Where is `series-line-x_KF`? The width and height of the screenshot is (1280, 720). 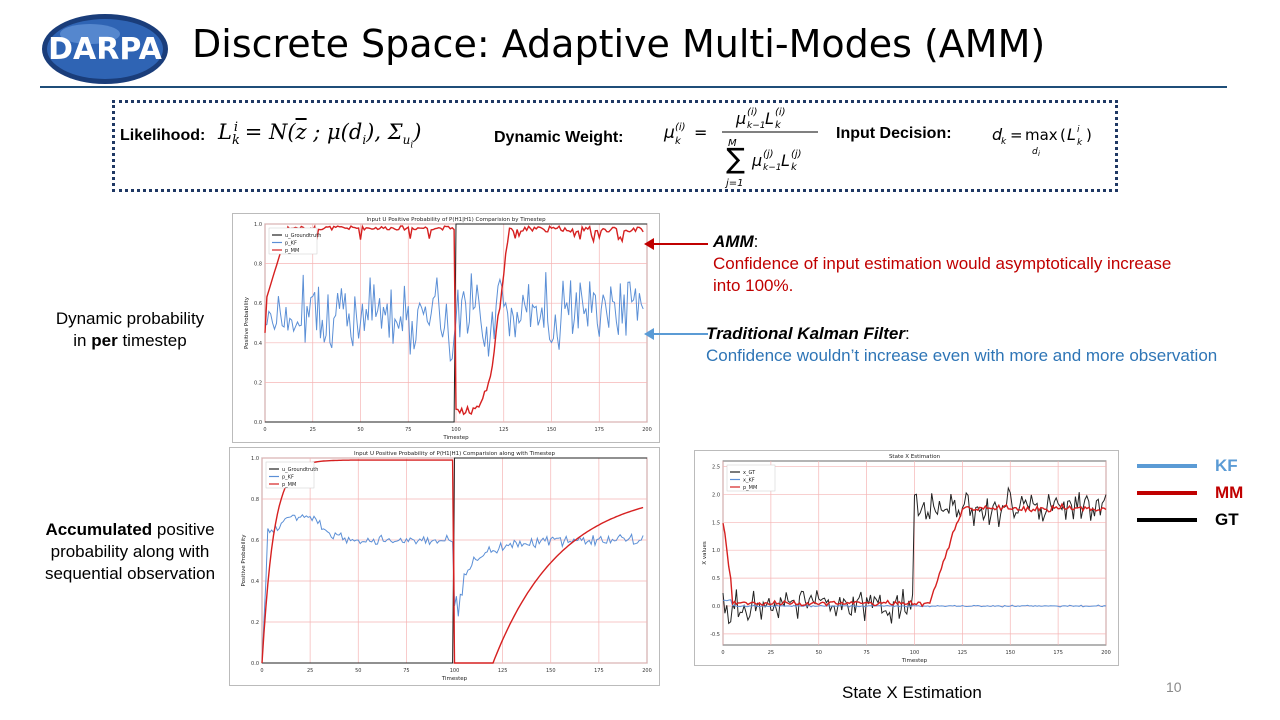
series-line-x_KF is located at coordinates (914, 603).